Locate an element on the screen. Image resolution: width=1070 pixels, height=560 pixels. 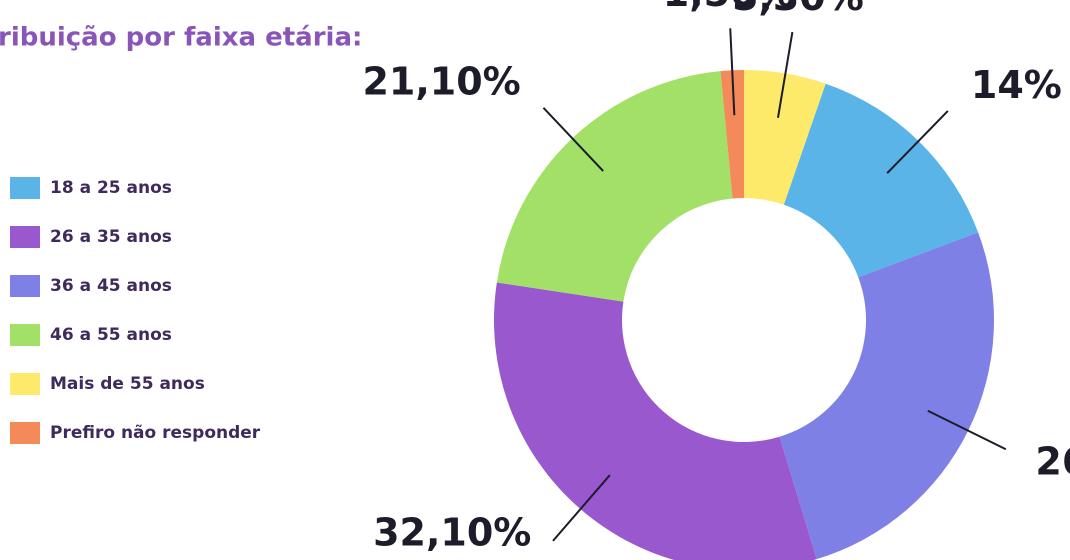
data-label: 26% is located at coordinates (1052, 461).